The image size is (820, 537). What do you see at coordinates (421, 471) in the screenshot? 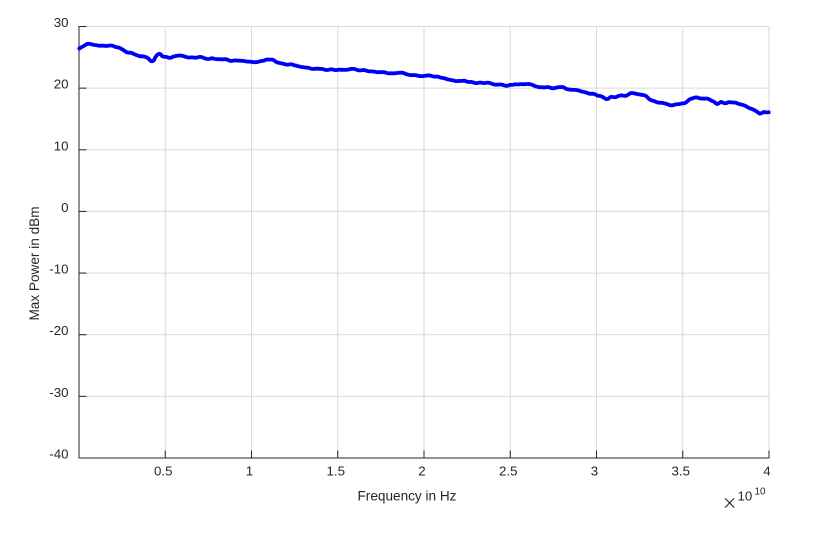
I see `svg-text: 2` at bounding box center [421, 471].